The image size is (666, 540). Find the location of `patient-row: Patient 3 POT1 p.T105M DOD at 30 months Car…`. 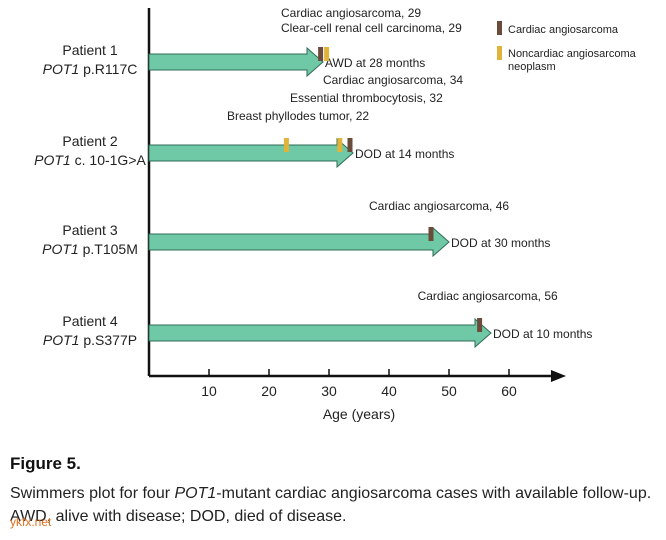

patient-row: Patient 3 POT1 p.T105M DOD at 30 months Car… is located at coordinates (296, 228).